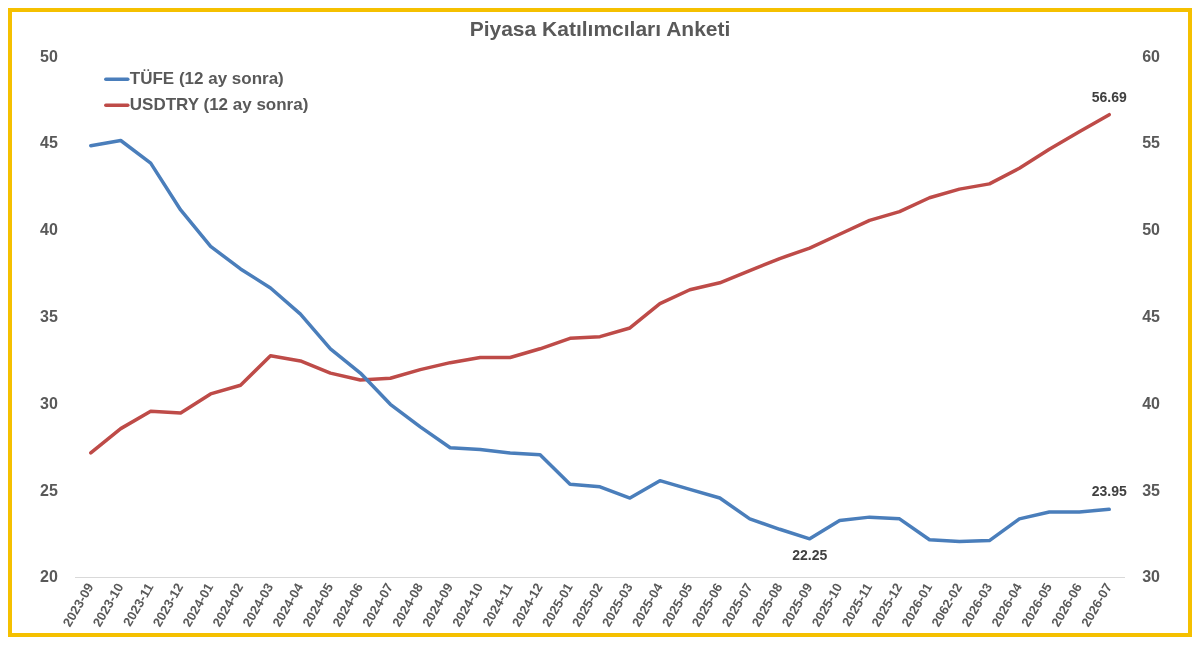  Describe the element at coordinates (49, 143) in the screenshot. I see `y-tick-label: 45` at that location.